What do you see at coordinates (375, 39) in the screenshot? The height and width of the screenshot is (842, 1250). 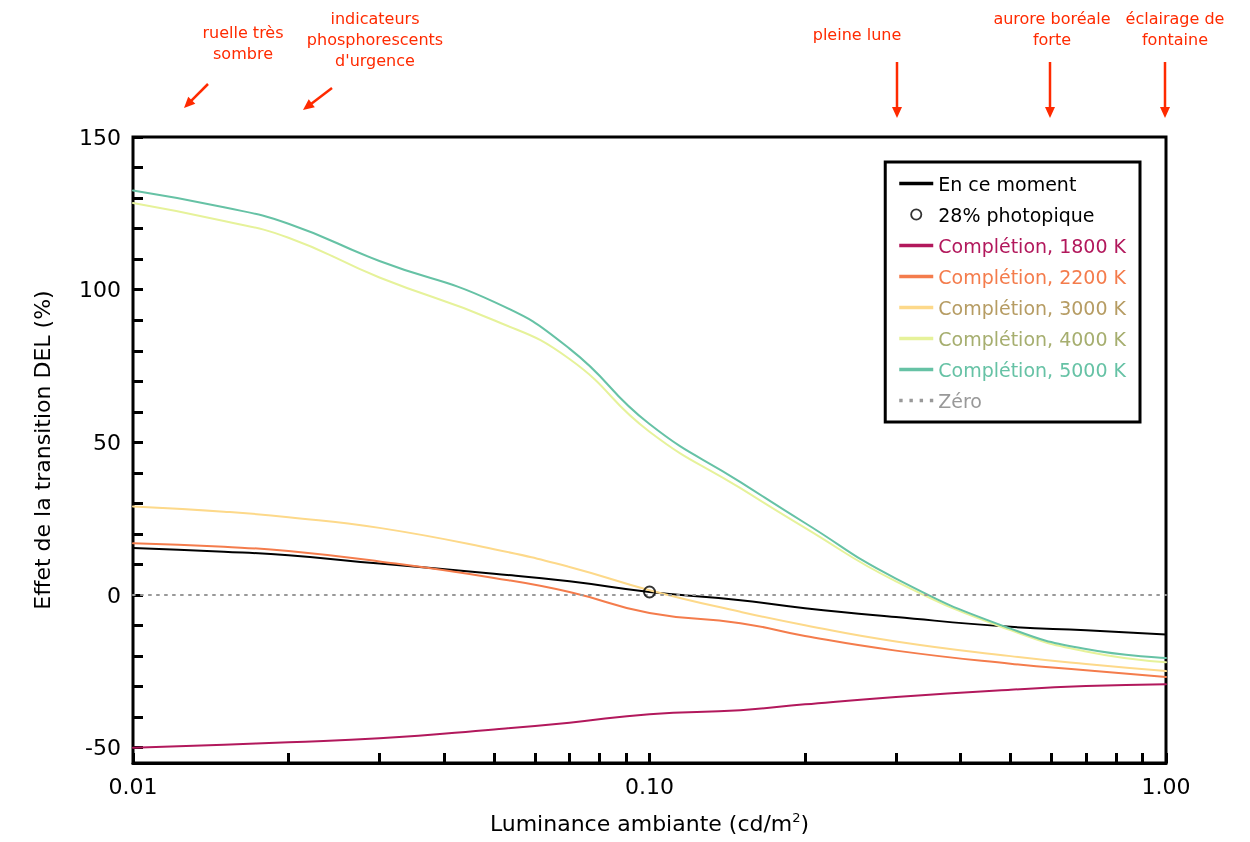 I see `text: indicateurs phosphorescents d'urgence` at bounding box center [375, 39].